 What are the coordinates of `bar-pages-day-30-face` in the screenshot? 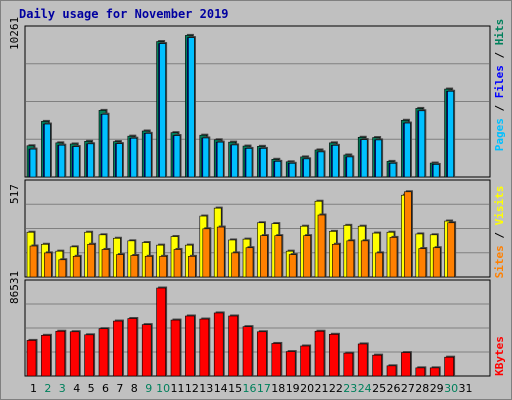 It's located at (450, 134).